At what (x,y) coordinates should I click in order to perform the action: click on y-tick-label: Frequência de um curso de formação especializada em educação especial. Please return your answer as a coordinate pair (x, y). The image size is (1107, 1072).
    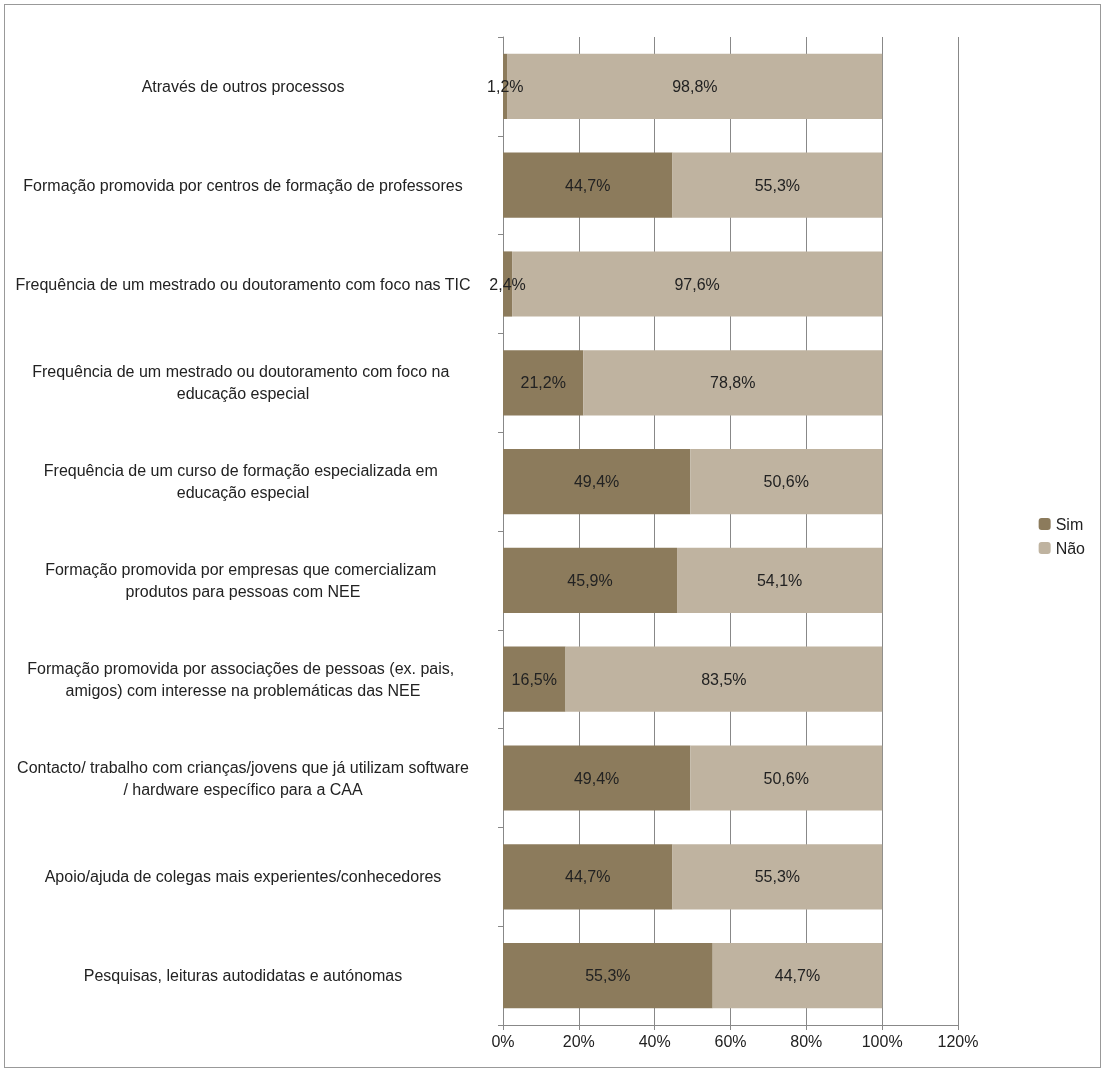
    Looking at the image, I should click on (243, 482).